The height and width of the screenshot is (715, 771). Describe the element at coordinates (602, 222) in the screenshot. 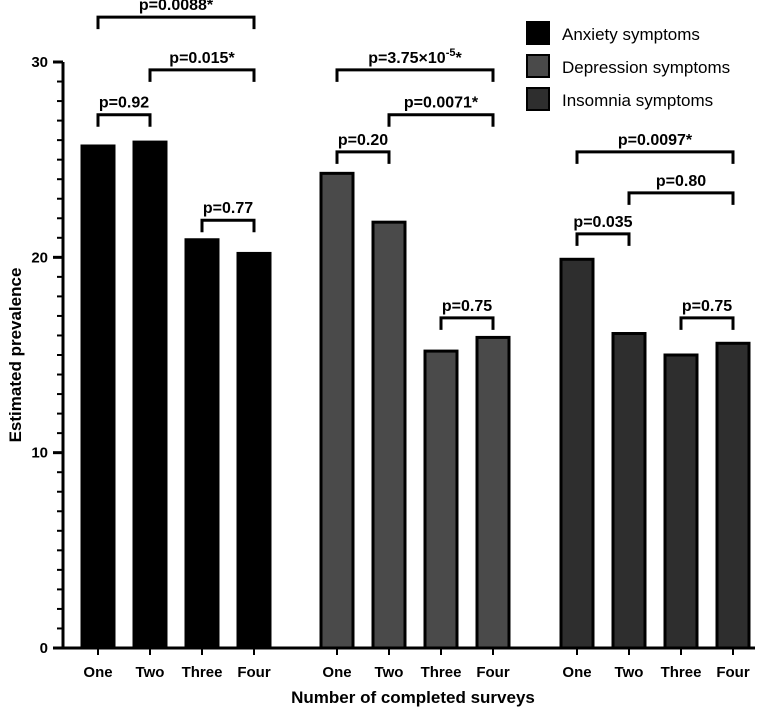

I see `p-value-label: p=0.035` at that location.